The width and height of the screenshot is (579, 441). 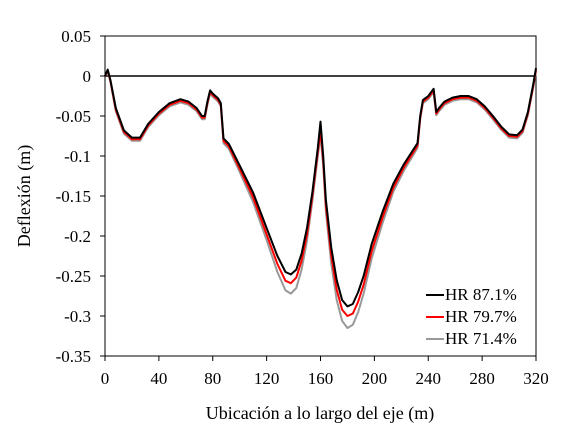 What do you see at coordinates (87, 76) in the screenshot?
I see `y-tick-label: 0` at bounding box center [87, 76].